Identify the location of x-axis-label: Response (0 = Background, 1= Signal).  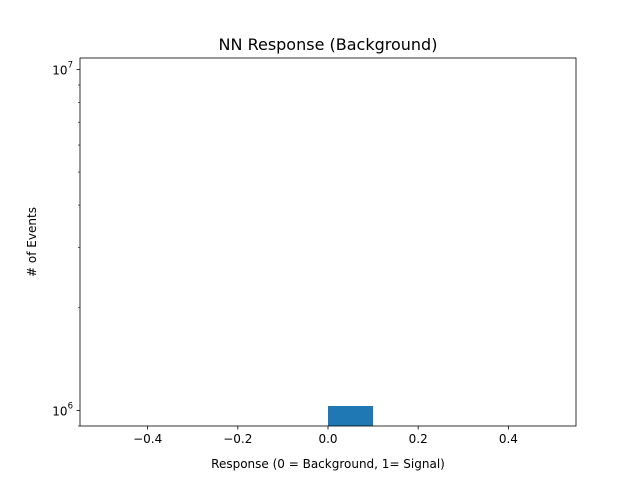
(328, 464).